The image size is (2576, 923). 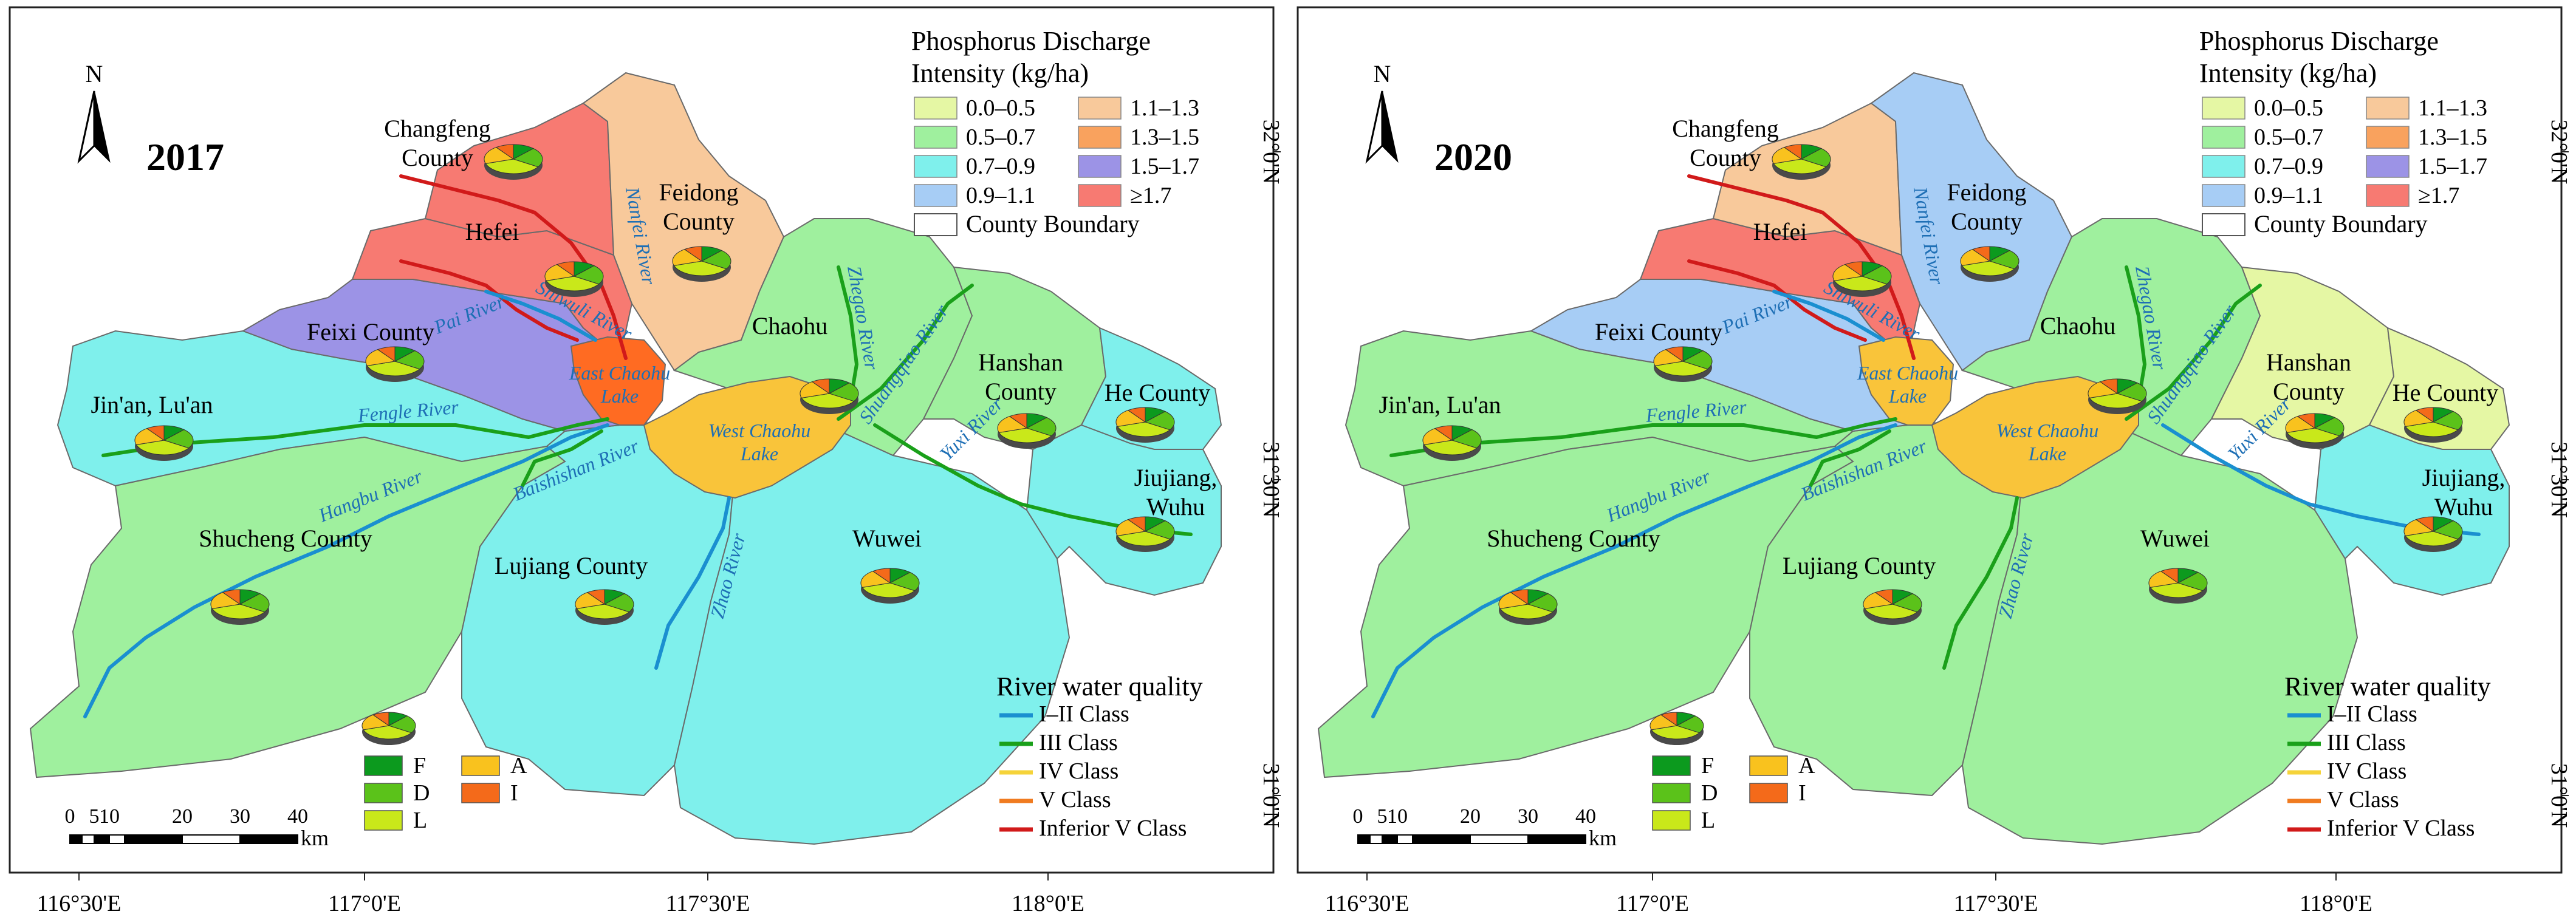 I want to click on legend-label: 0.5–0.7, so click(x=1001, y=137).